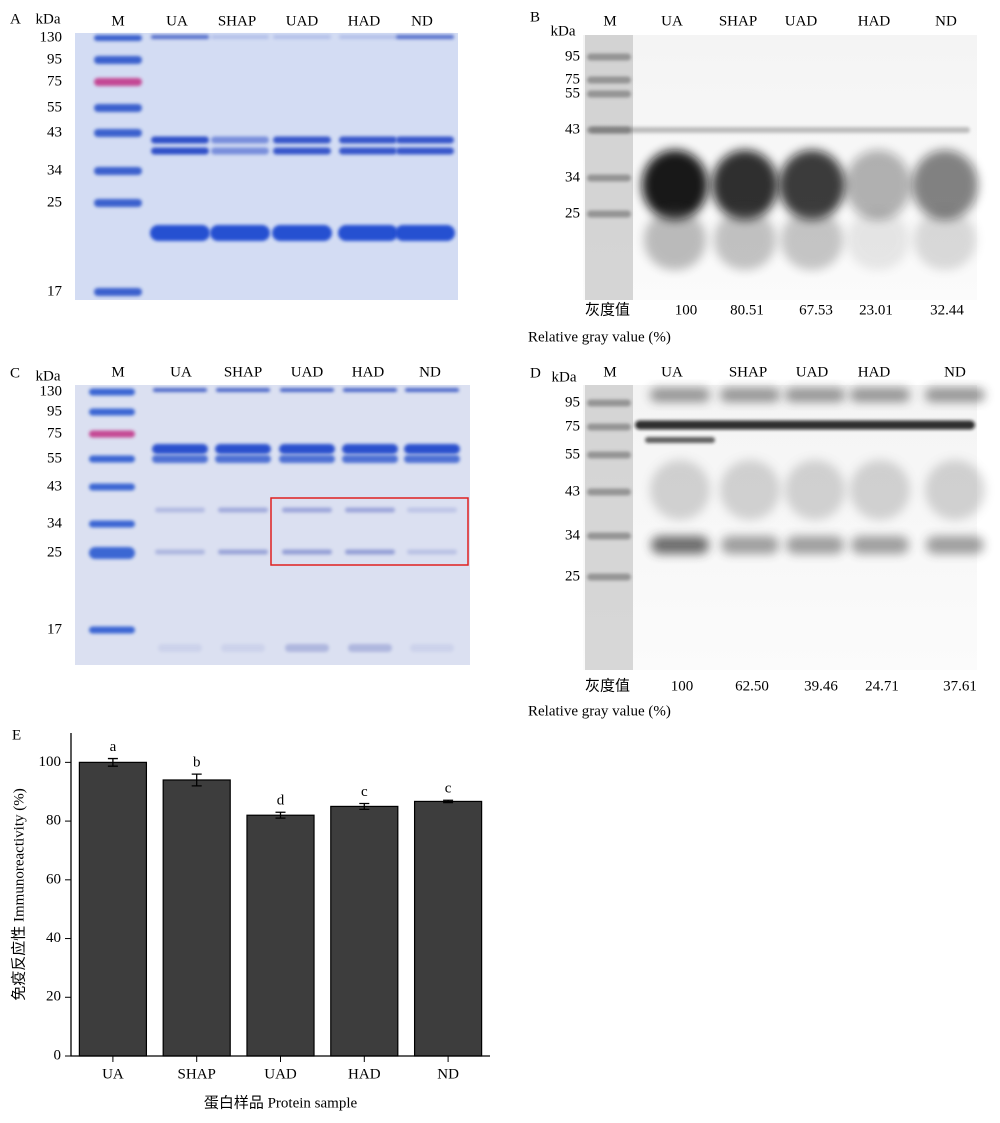 Image resolution: width=1000 pixels, height=1123 pixels. I want to click on y-tick-label: 0, so click(58, 1055).